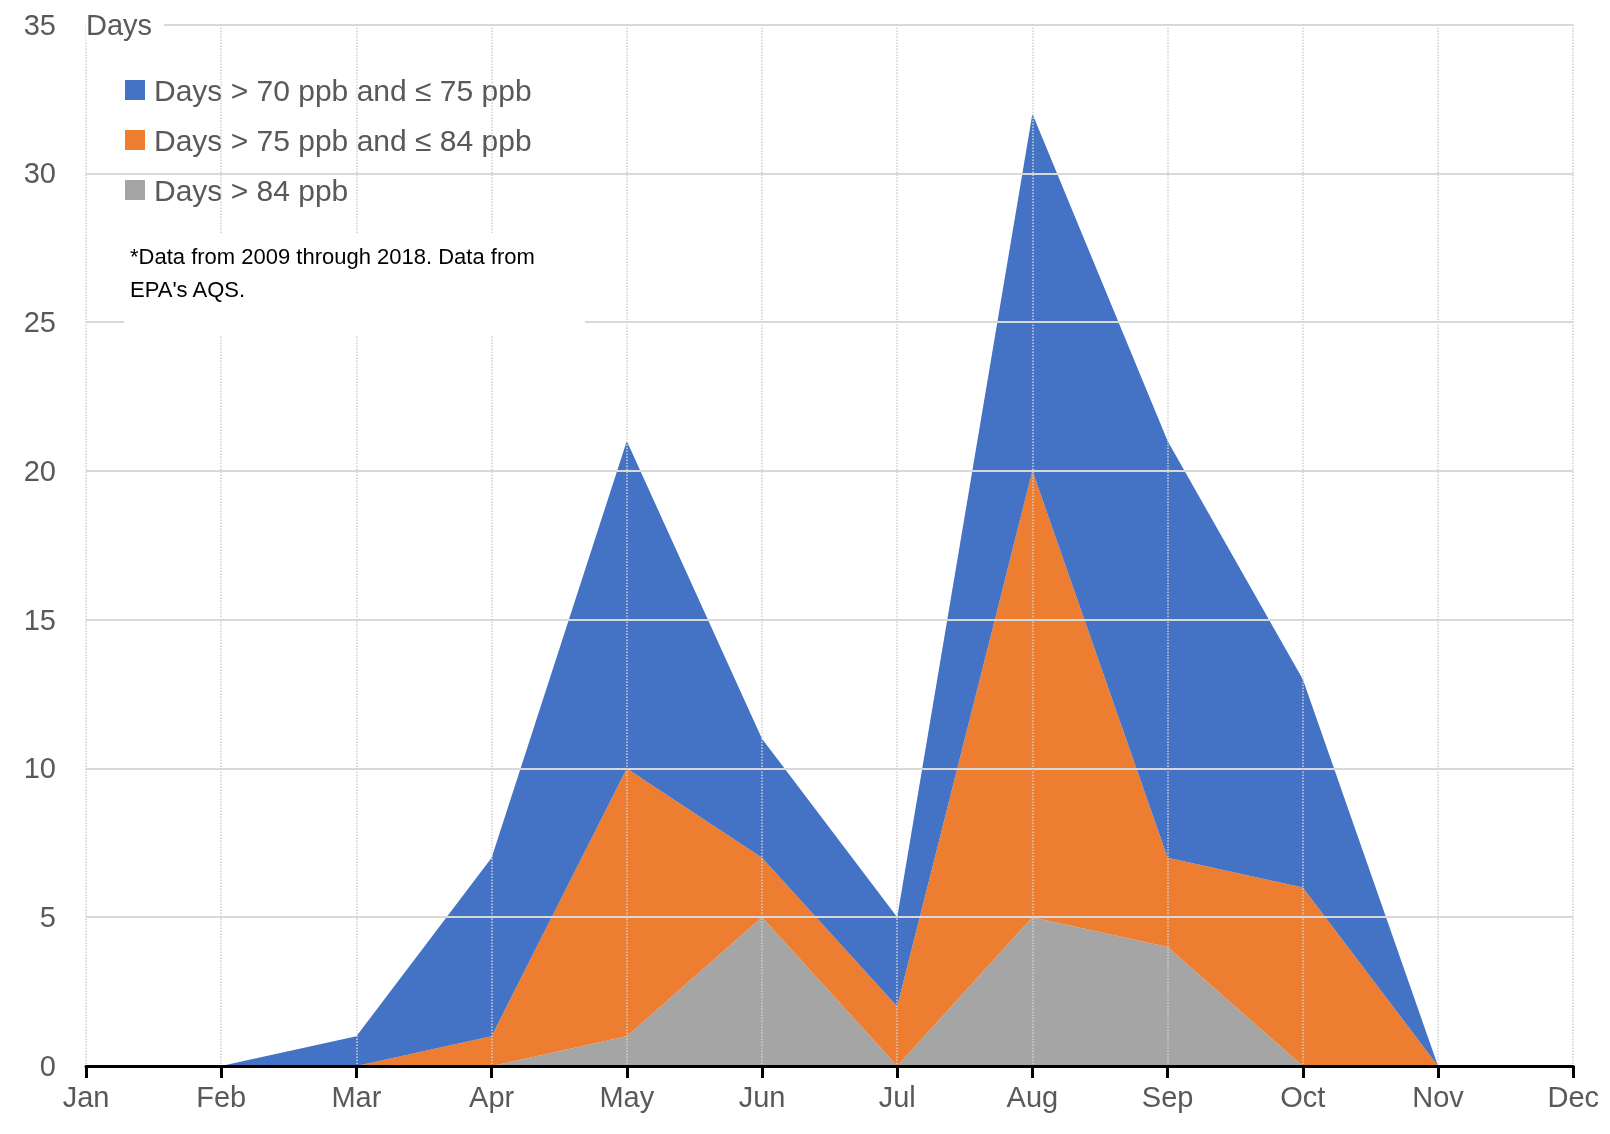  I want to click on y-tick-label: 10, so click(39, 768).